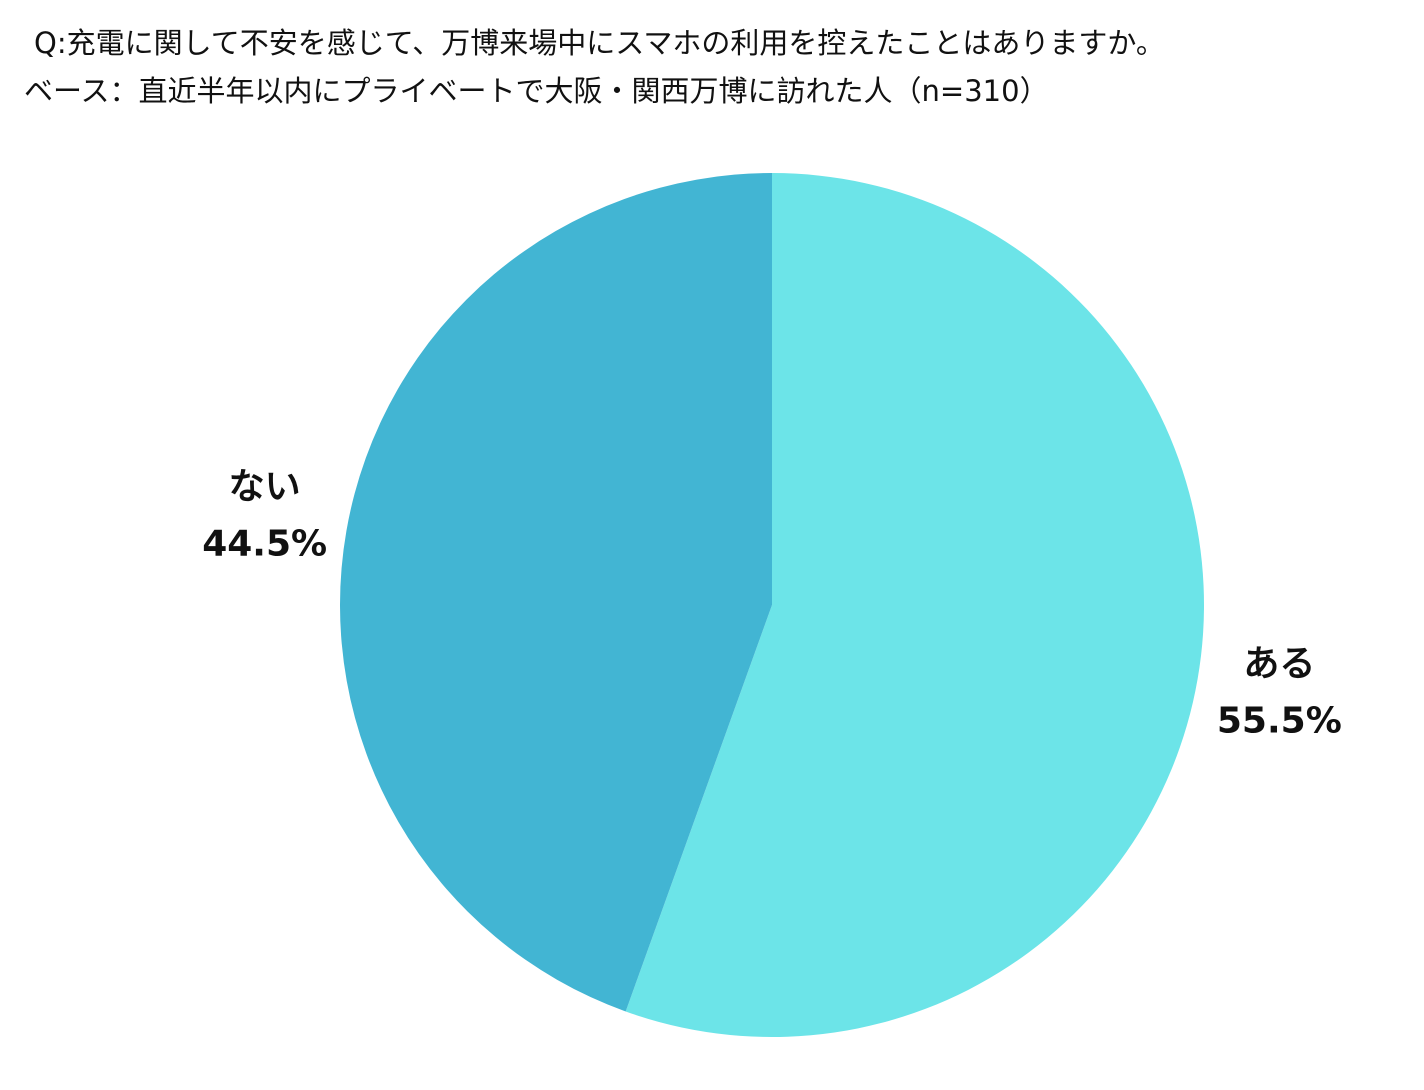 This screenshot has width=1424, height=1090. I want to click on slice-label: ある, so click(1279, 664).